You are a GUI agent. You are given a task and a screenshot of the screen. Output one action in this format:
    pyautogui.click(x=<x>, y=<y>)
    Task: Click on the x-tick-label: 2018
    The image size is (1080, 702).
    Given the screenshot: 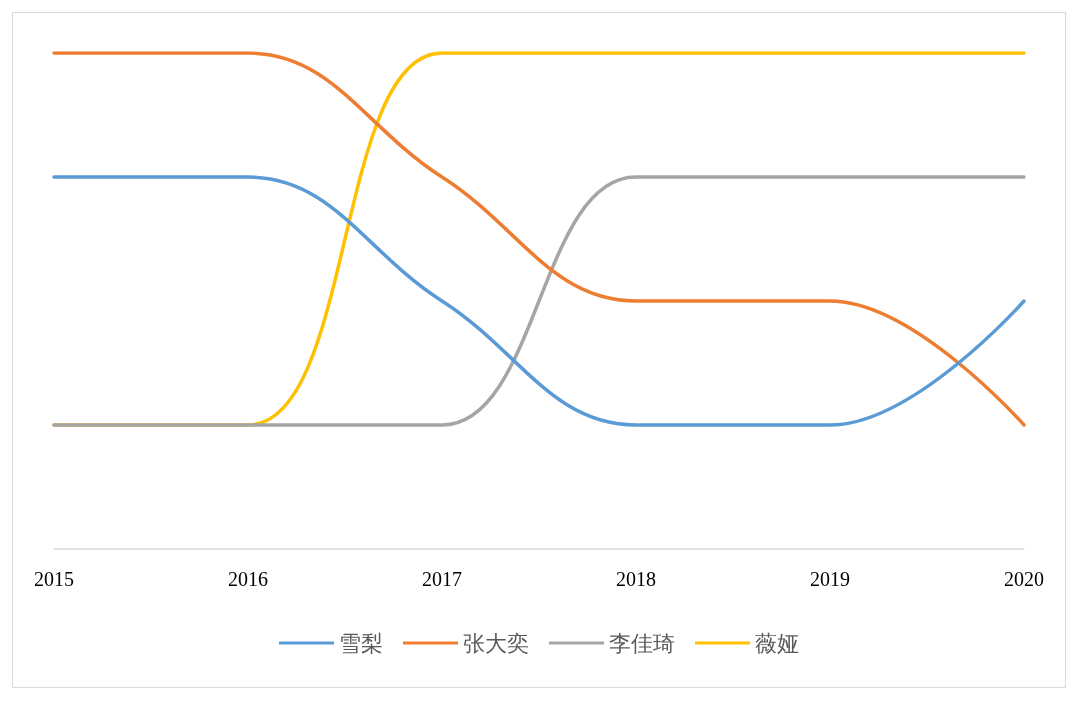 What is the action you would take?
    pyautogui.click(x=636, y=579)
    